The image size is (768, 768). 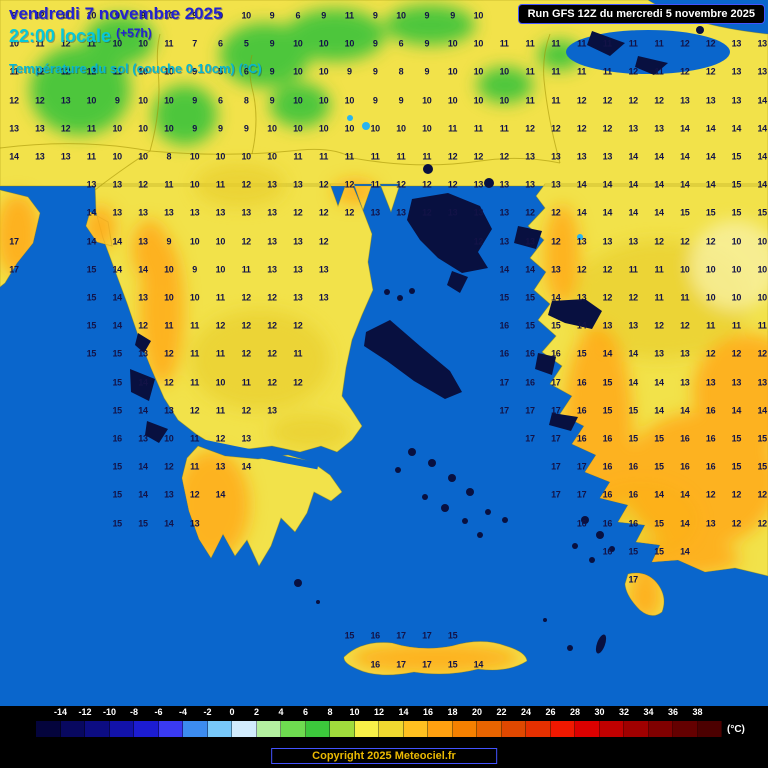 I want to click on unit-label: (°C), so click(x=736, y=729).